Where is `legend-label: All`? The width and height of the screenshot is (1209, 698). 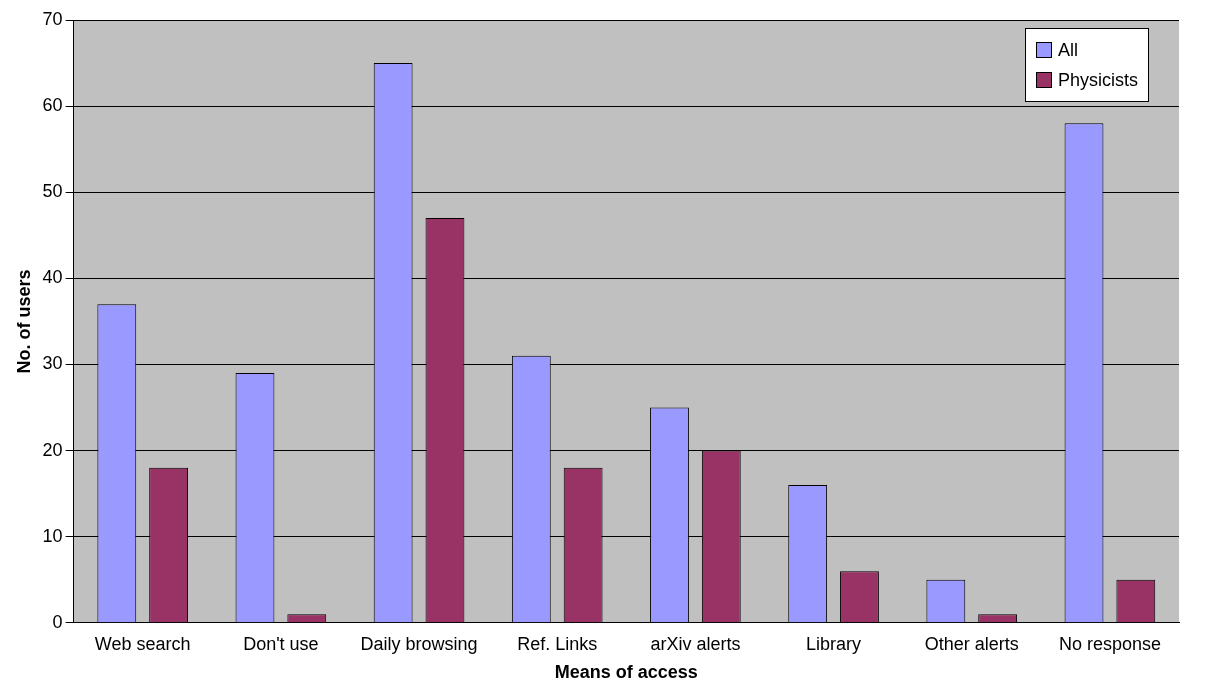 legend-label: All is located at coordinates (1068, 50).